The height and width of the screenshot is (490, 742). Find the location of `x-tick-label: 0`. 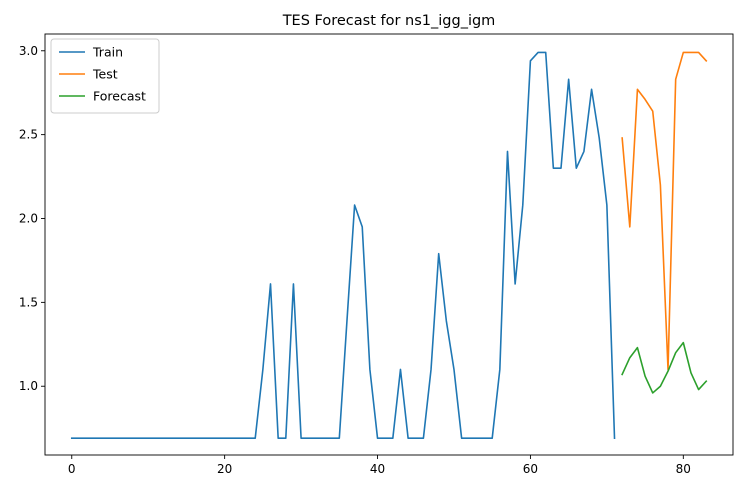

x-tick-label: 0 is located at coordinates (72, 469).